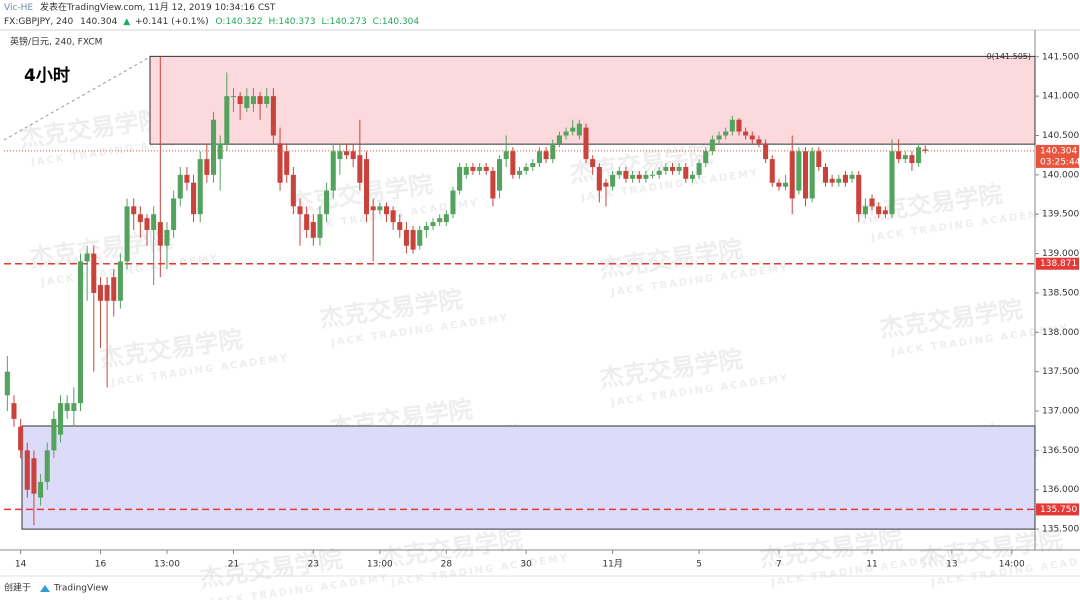 The width and height of the screenshot is (1080, 600). I want to click on trend-line, so click(77, 98).